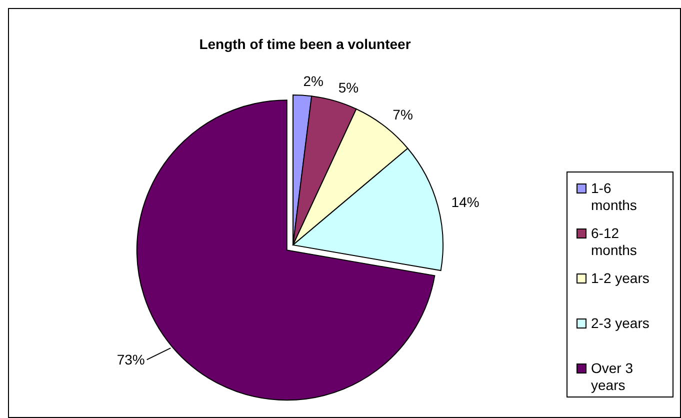 Image resolution: width=681 pixels, height=418 pixels. Describe the element at coordinates (130, 360) in the screenshot. I see `data-label: 73%` at that location.